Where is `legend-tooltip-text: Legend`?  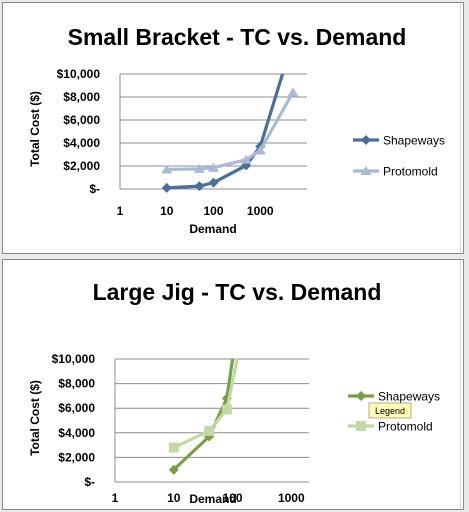
legend-tooltip-text: Legend is located at coordinates (390, 411).